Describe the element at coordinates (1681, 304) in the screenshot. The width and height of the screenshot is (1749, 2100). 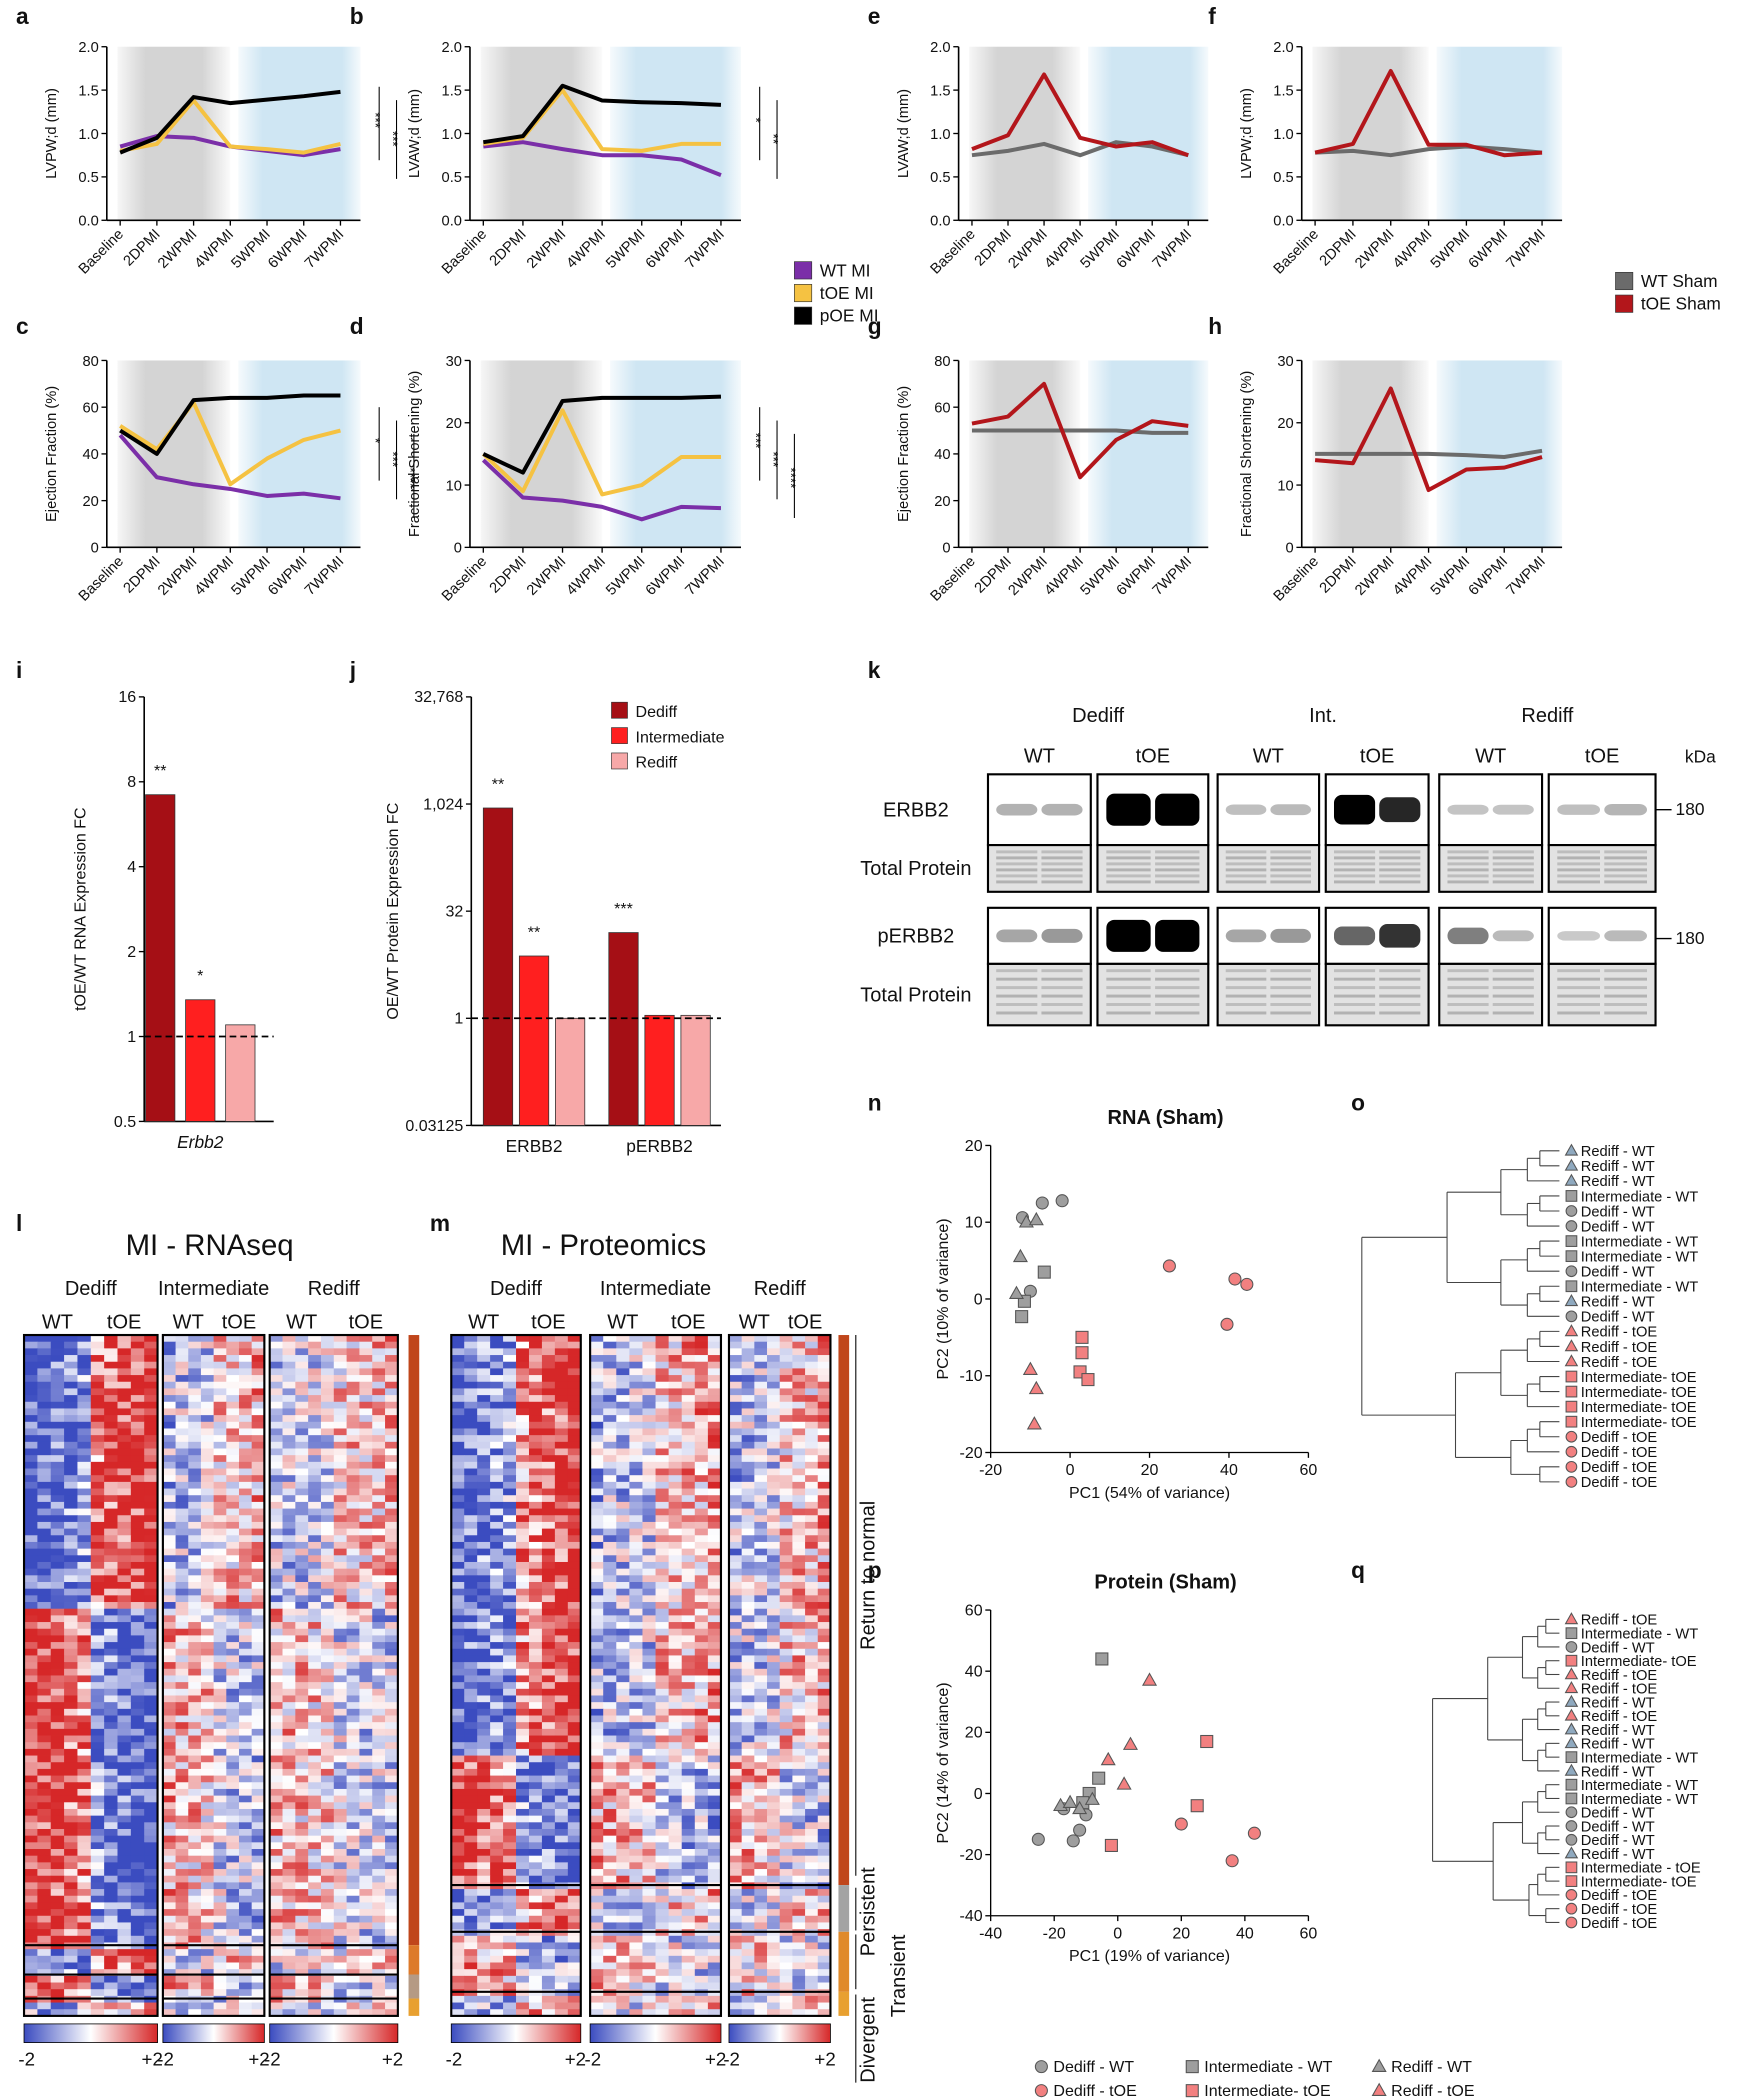
I see `legend-label: tOE Sham` at that location.